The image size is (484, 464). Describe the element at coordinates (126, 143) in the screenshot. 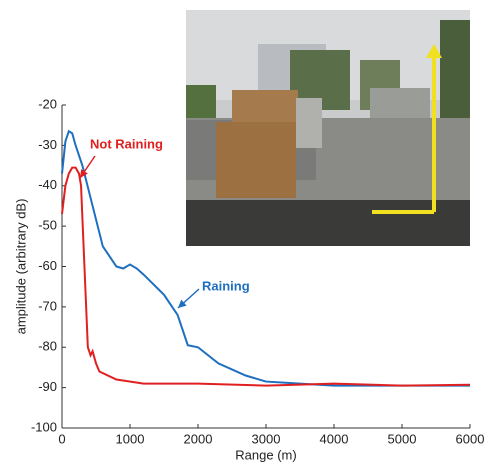

I see `annotation: Not Raining` at that location.